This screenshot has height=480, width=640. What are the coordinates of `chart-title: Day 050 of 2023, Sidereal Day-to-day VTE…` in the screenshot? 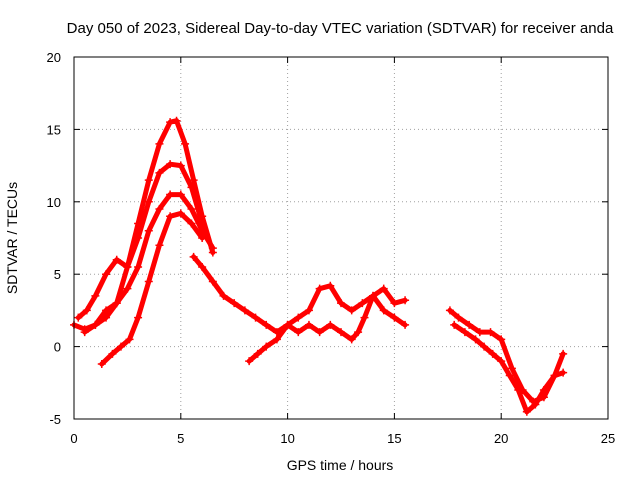 It's located at (340, 28).